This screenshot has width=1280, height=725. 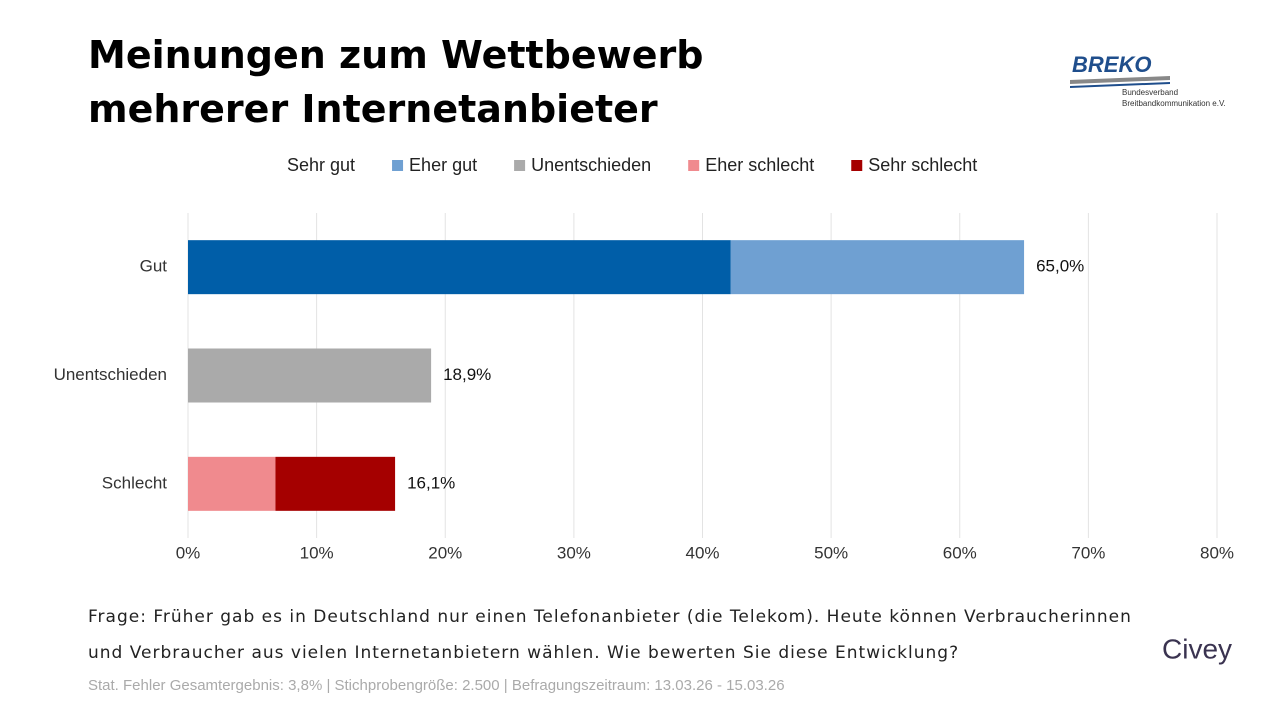 What do you see at coordinates (702, 552) in the screenshot?
I see `x-tick-label: 40%` at bounding box center [702, 552].